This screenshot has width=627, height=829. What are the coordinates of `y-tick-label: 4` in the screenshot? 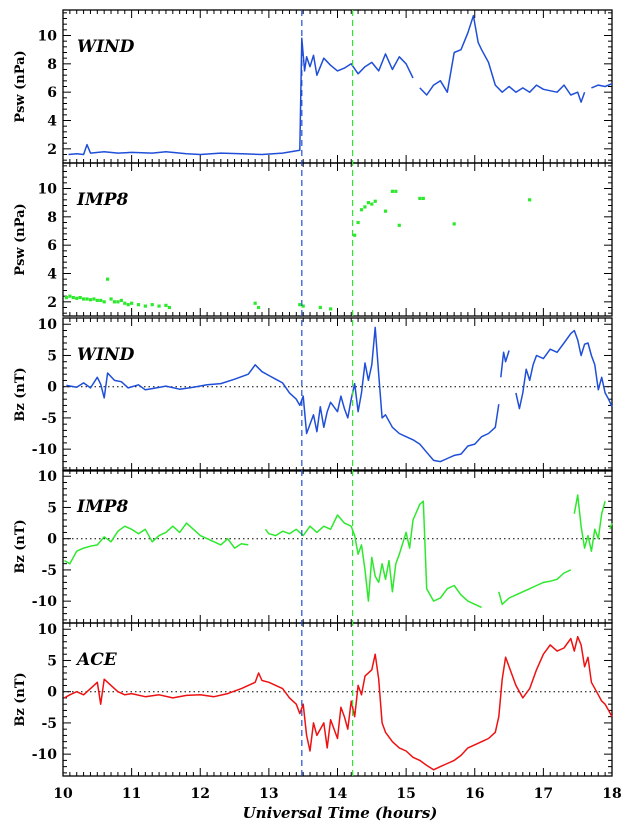 It's located at (52, 275).